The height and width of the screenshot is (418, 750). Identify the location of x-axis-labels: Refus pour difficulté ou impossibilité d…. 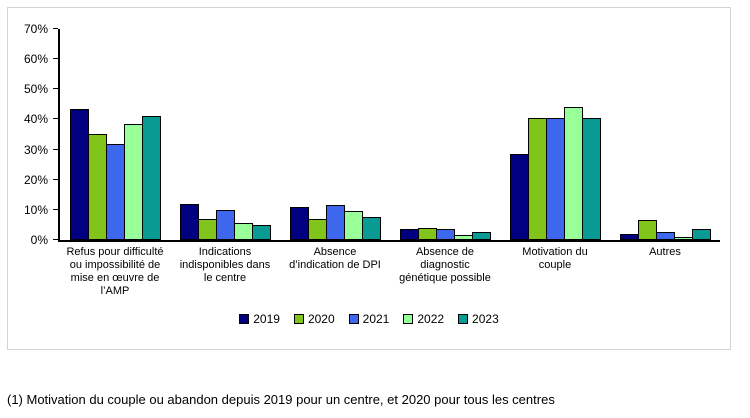
(390, 272).